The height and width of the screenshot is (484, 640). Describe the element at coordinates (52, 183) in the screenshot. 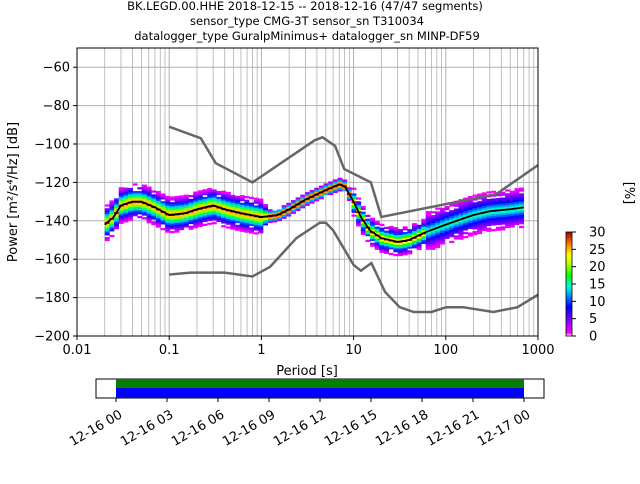

I see `y-tick-label: −120` at that location.